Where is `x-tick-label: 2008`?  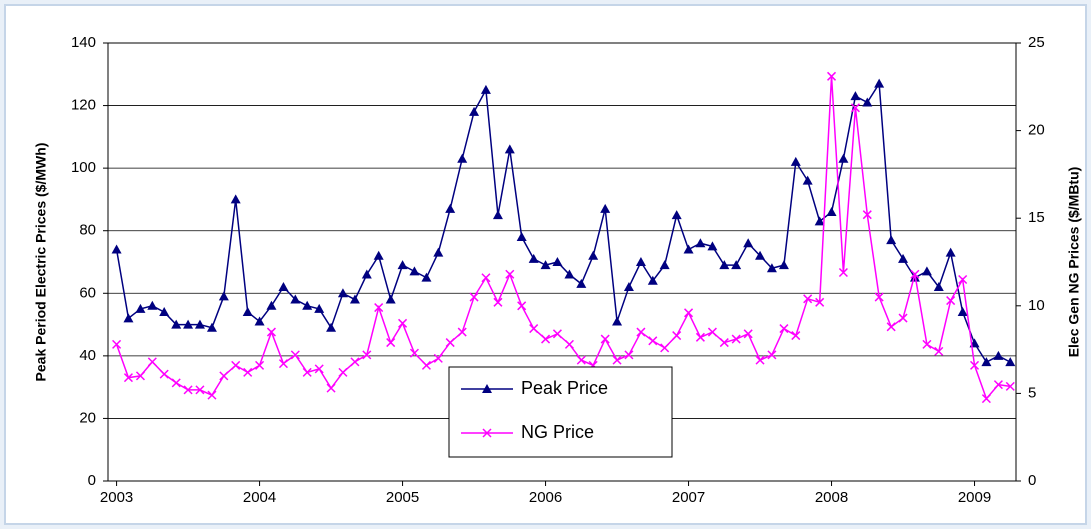
x-tick-label: 2008 is located at coordinates (831, 497).